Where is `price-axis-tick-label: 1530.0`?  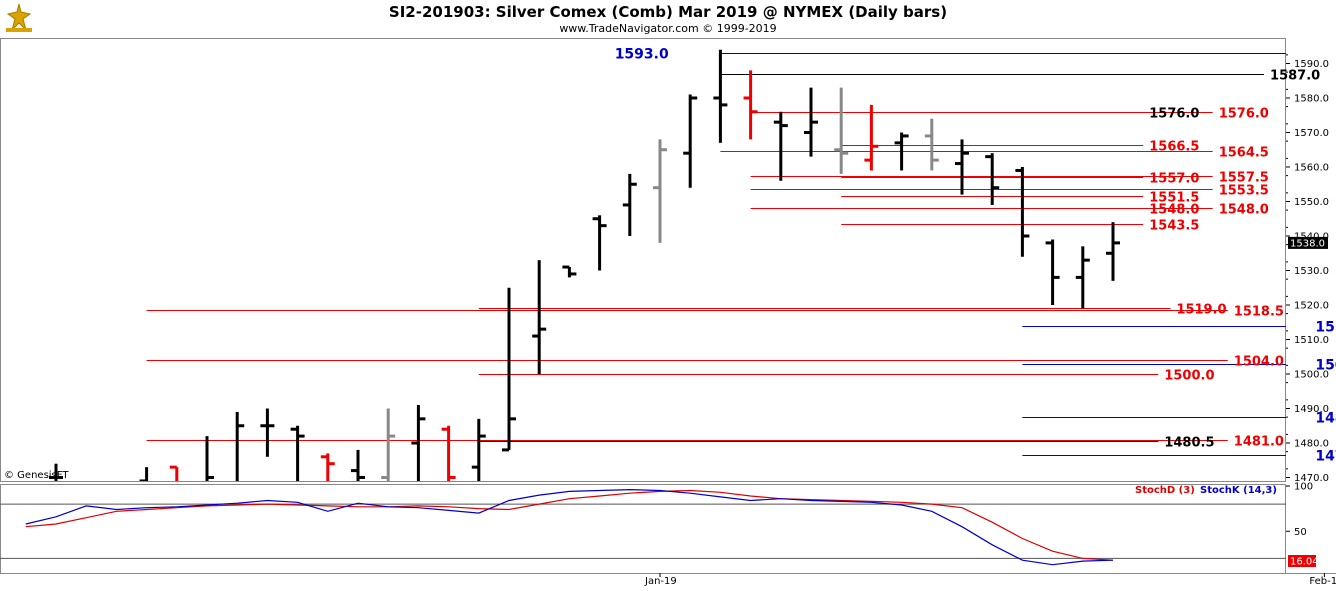 price-axis-tick-label: 1530.0 is located at coordinates (1311, 271).